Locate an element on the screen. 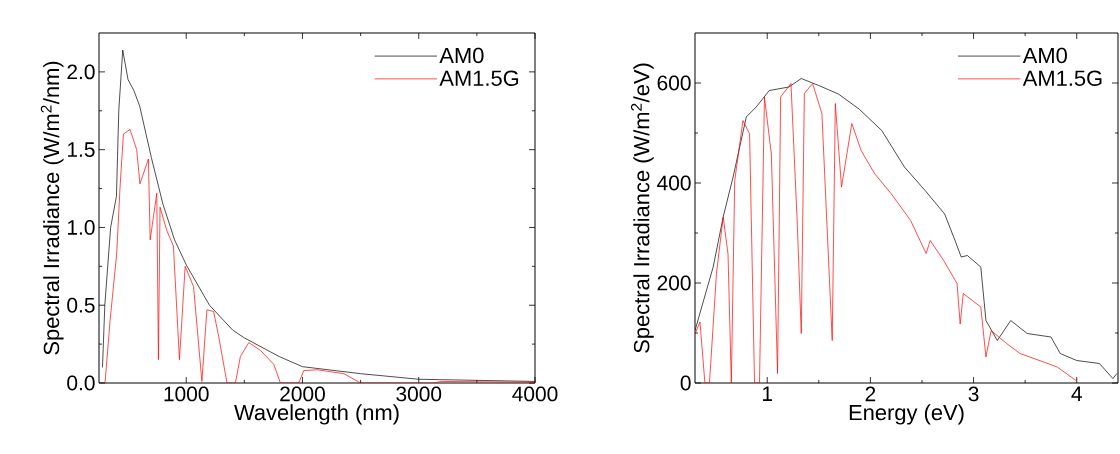 The image size is (1120, 454). y-tick-label: 1.5 is located at coordinates (81, 149).